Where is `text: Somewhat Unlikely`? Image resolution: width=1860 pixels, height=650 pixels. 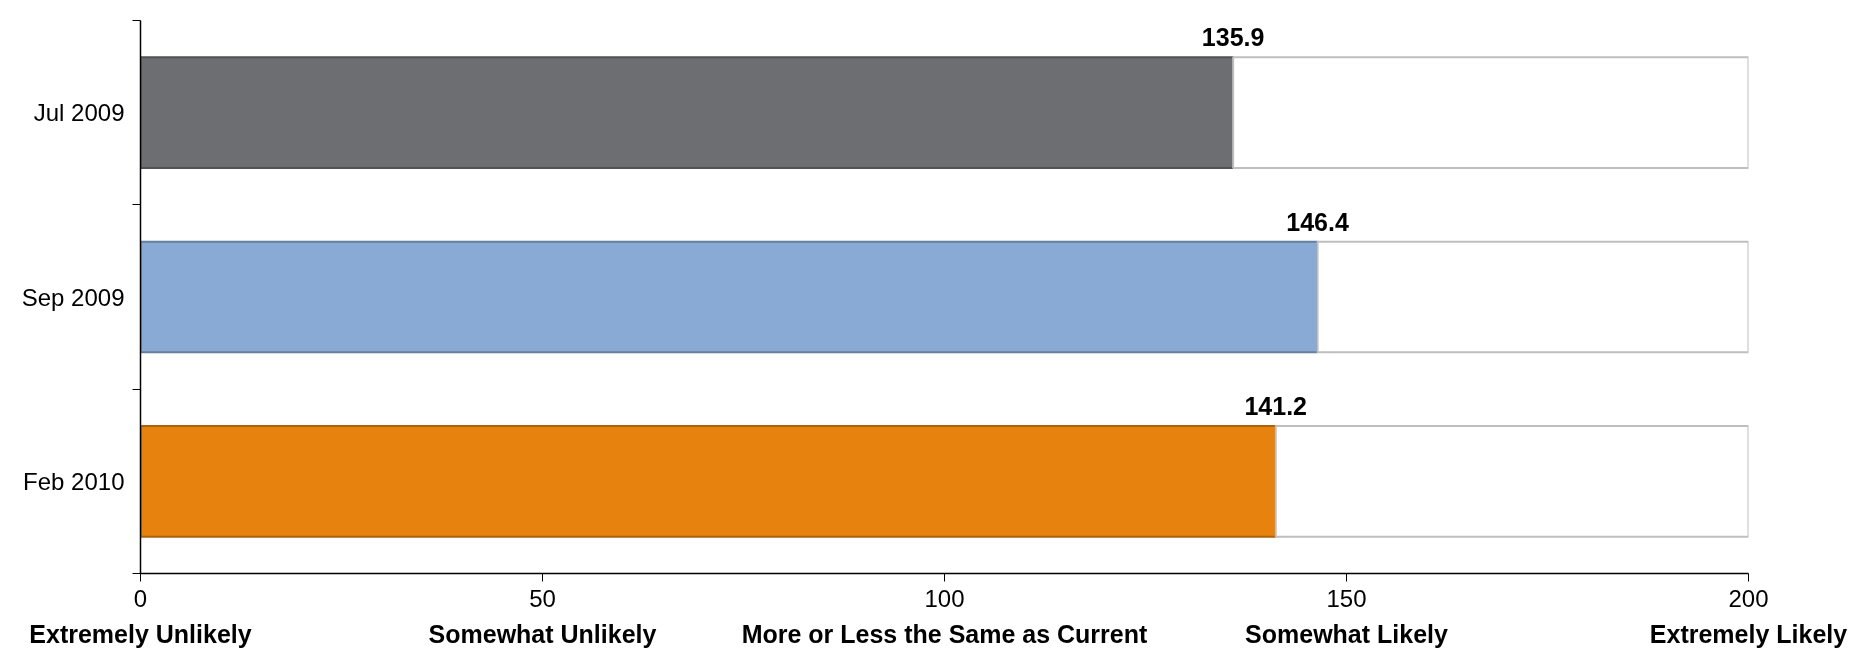 text: Somewhat Unlikely is located at coordinates (542, 633).